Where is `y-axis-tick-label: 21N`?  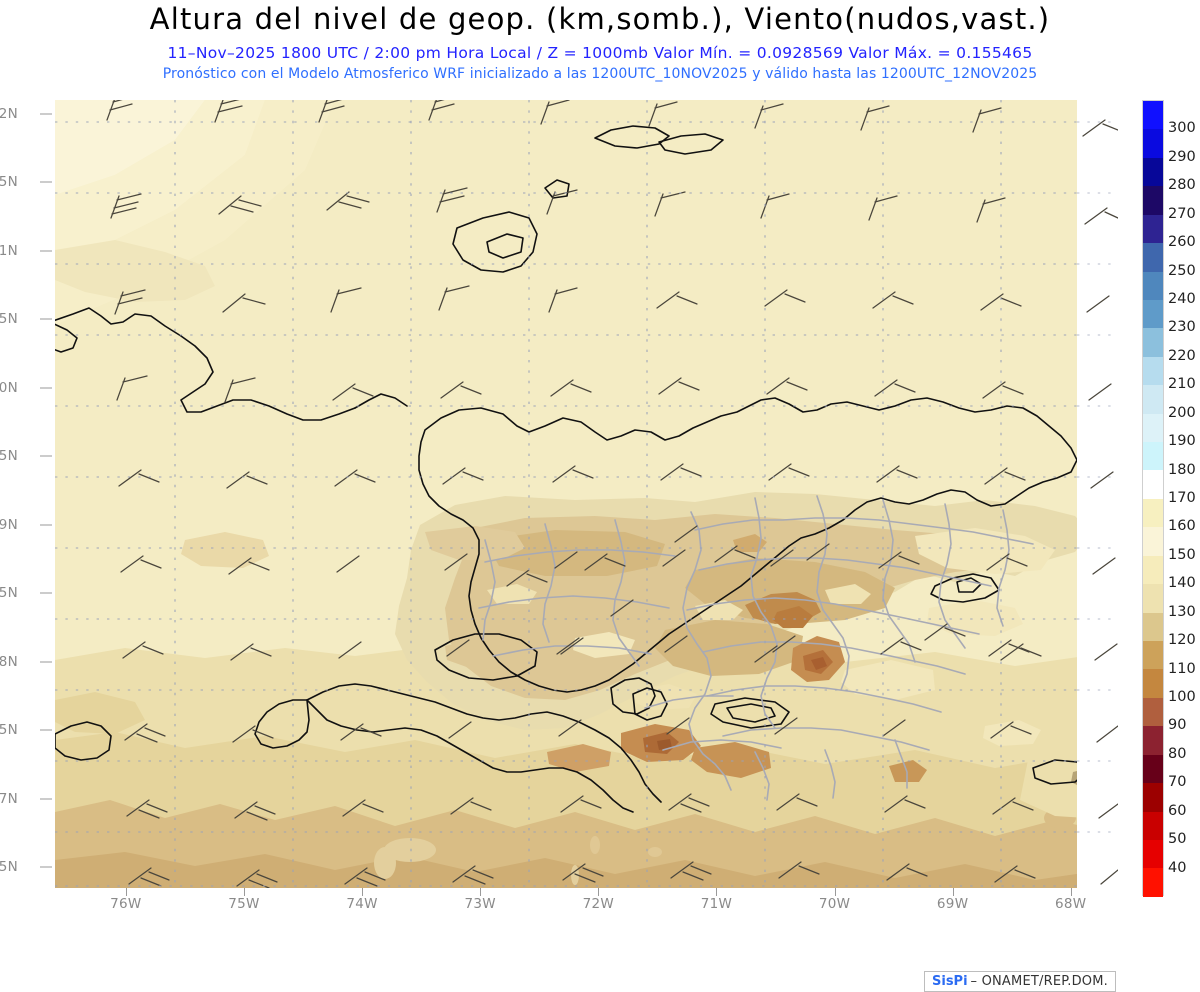 y-axis-tick-label: 21N is located at coordinates (9, 250).